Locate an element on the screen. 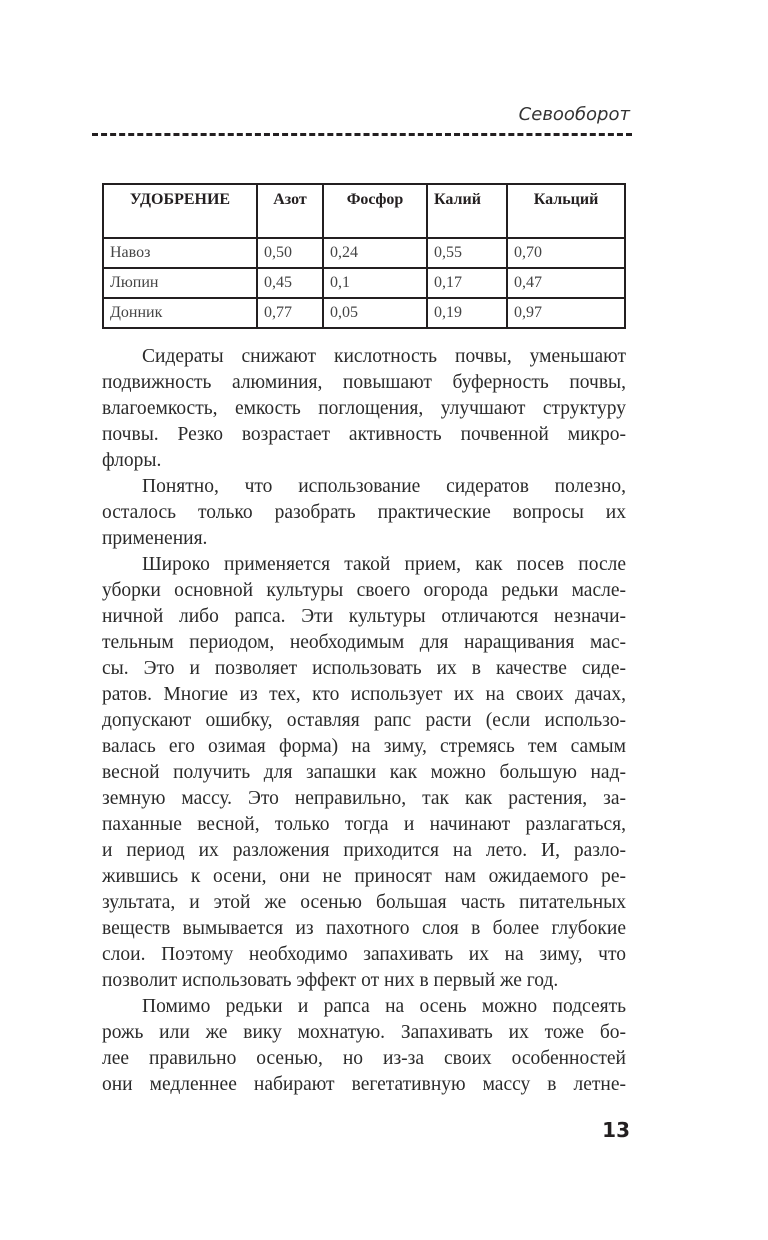 The width and height of the screenshot is (768, 1240). table-row: Навоз 0,50 0,24 0,55 0,70 is located at coordinates (364, 253).